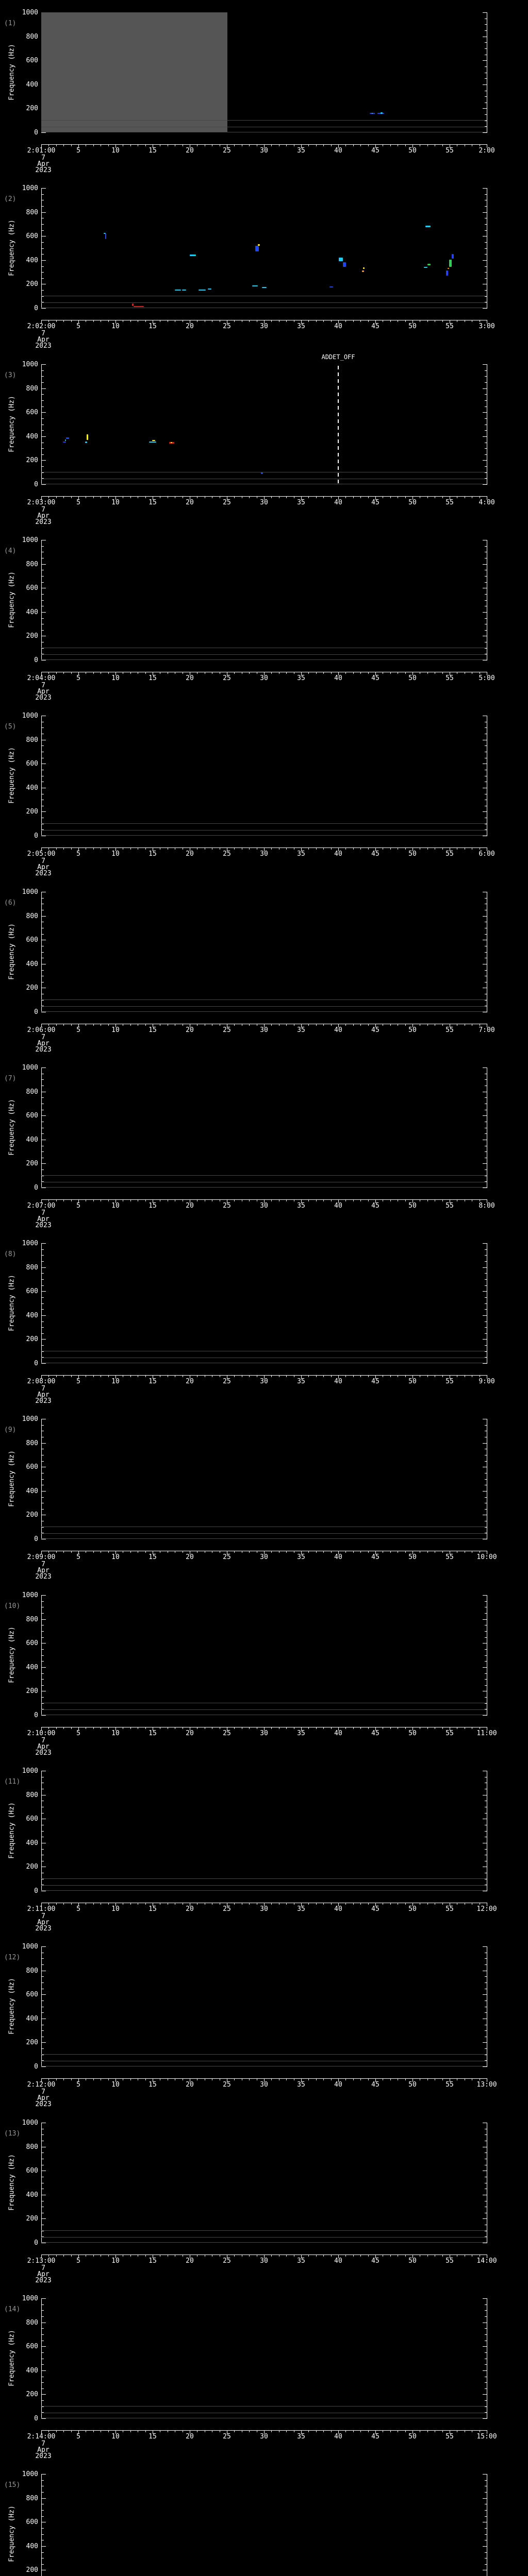 The height and width of the screenshot is (2576, 528). I want to click on end-time-label: 10:00, so click(486, 1557).